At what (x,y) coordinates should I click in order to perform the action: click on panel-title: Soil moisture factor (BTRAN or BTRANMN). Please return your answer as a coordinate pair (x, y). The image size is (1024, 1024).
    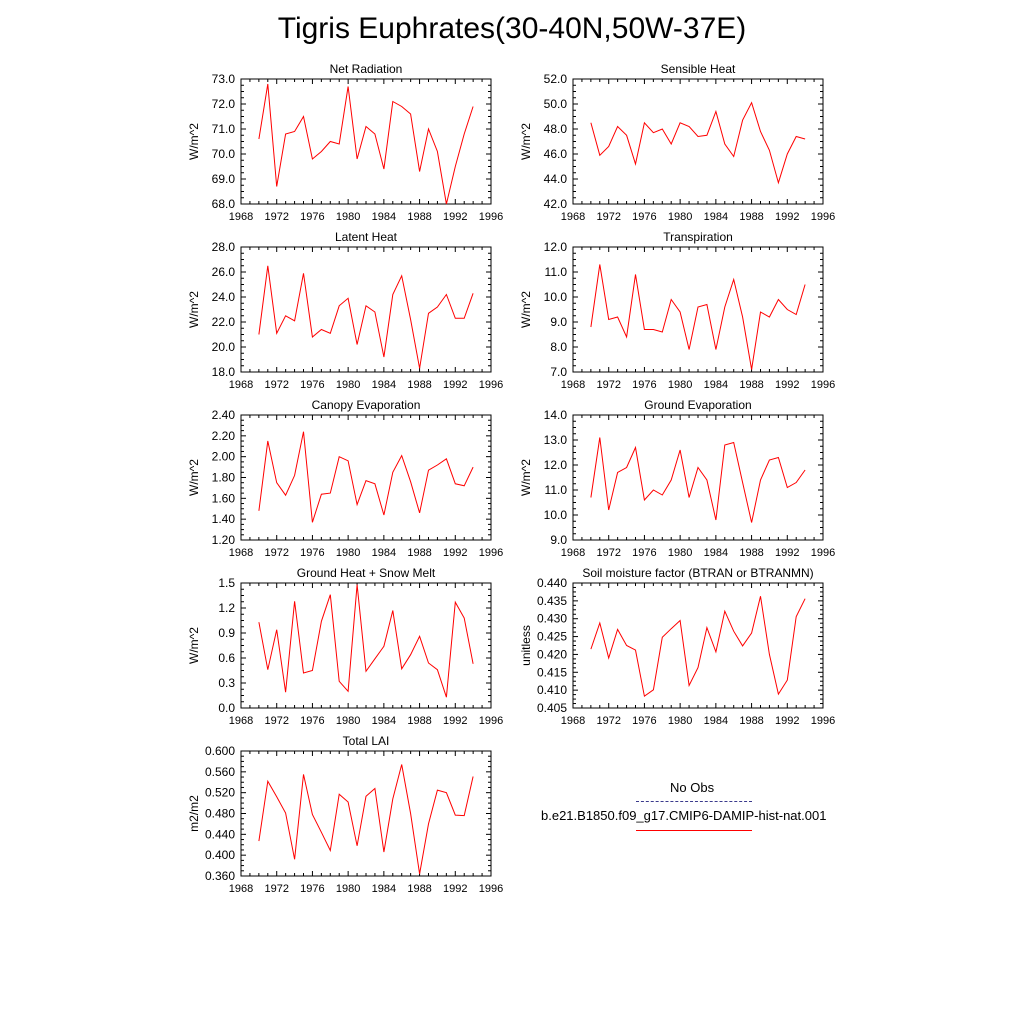
    Looking at the image, I should click on (697, 573).